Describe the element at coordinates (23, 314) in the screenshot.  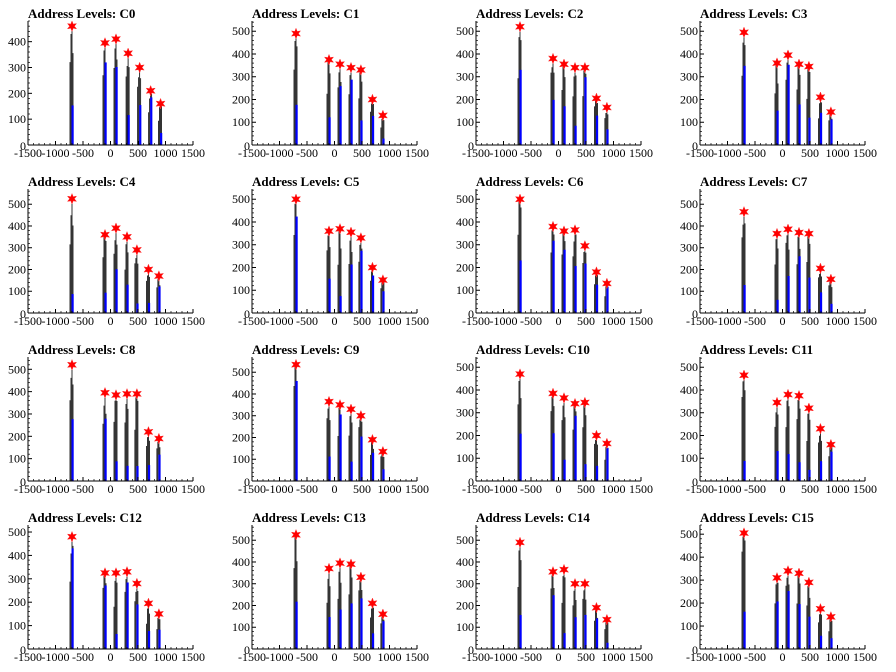
I see `y-tick-label: 0` at that location.